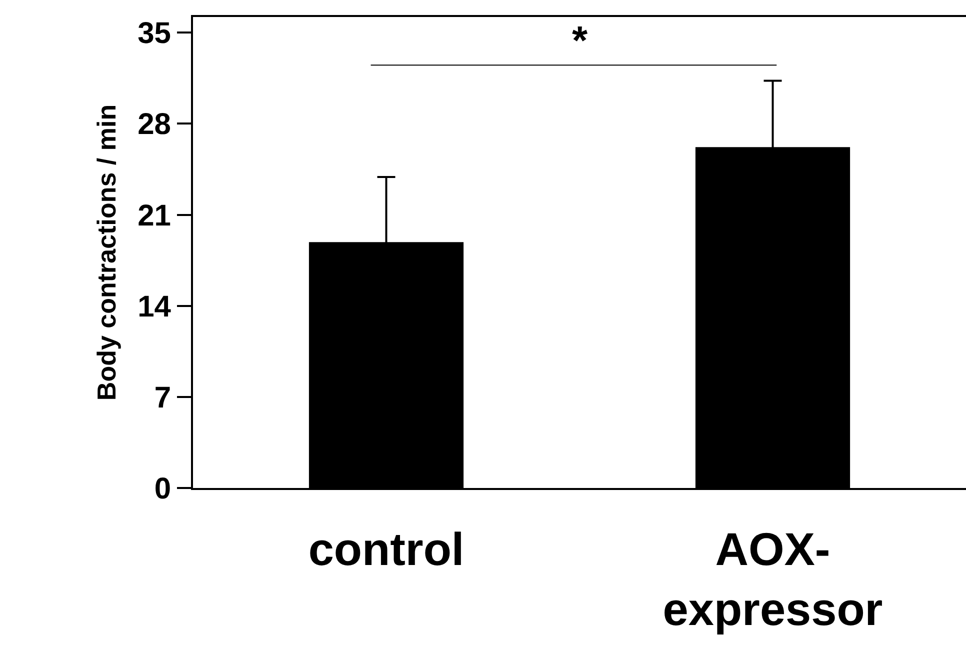 This screenshot has height=655, width=966. What do you see at coordinates (155, 307) in the screenshot?
I see `y-tick-label: 14` at bounding box center [155, 307].